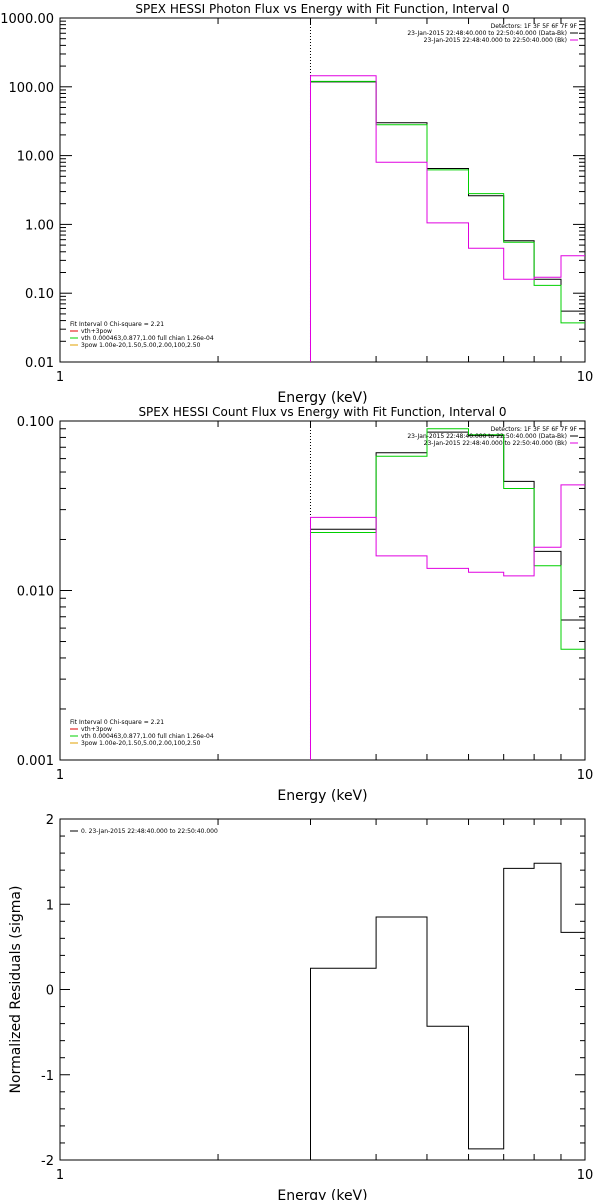  Describe the element at coordinates (39, 225) in the screenshot. I see `y-tick-label: 1.00` at that location.